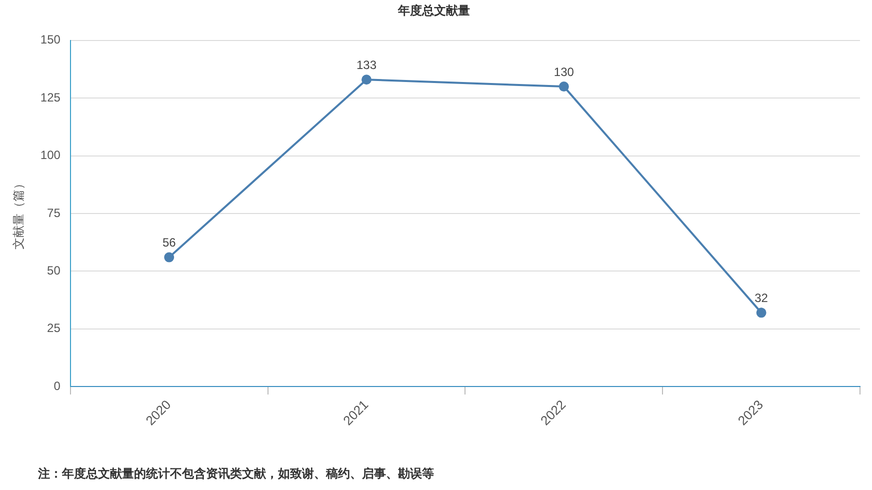  I want to click on y-tick-label: 100, so click(50, 155).